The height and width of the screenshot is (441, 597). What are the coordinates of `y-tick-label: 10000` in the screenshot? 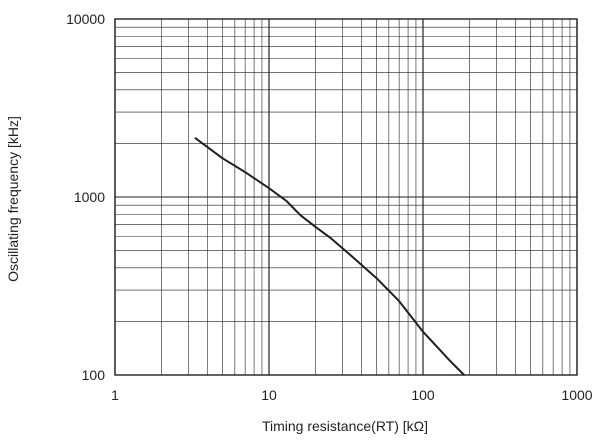 It's located at (85, 19).